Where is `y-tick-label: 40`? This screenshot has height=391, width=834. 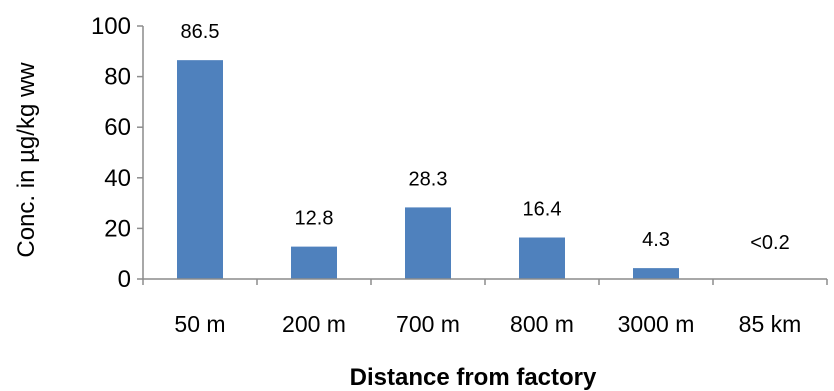
y-tick-label: 40 is located at coordinates (117, 178).